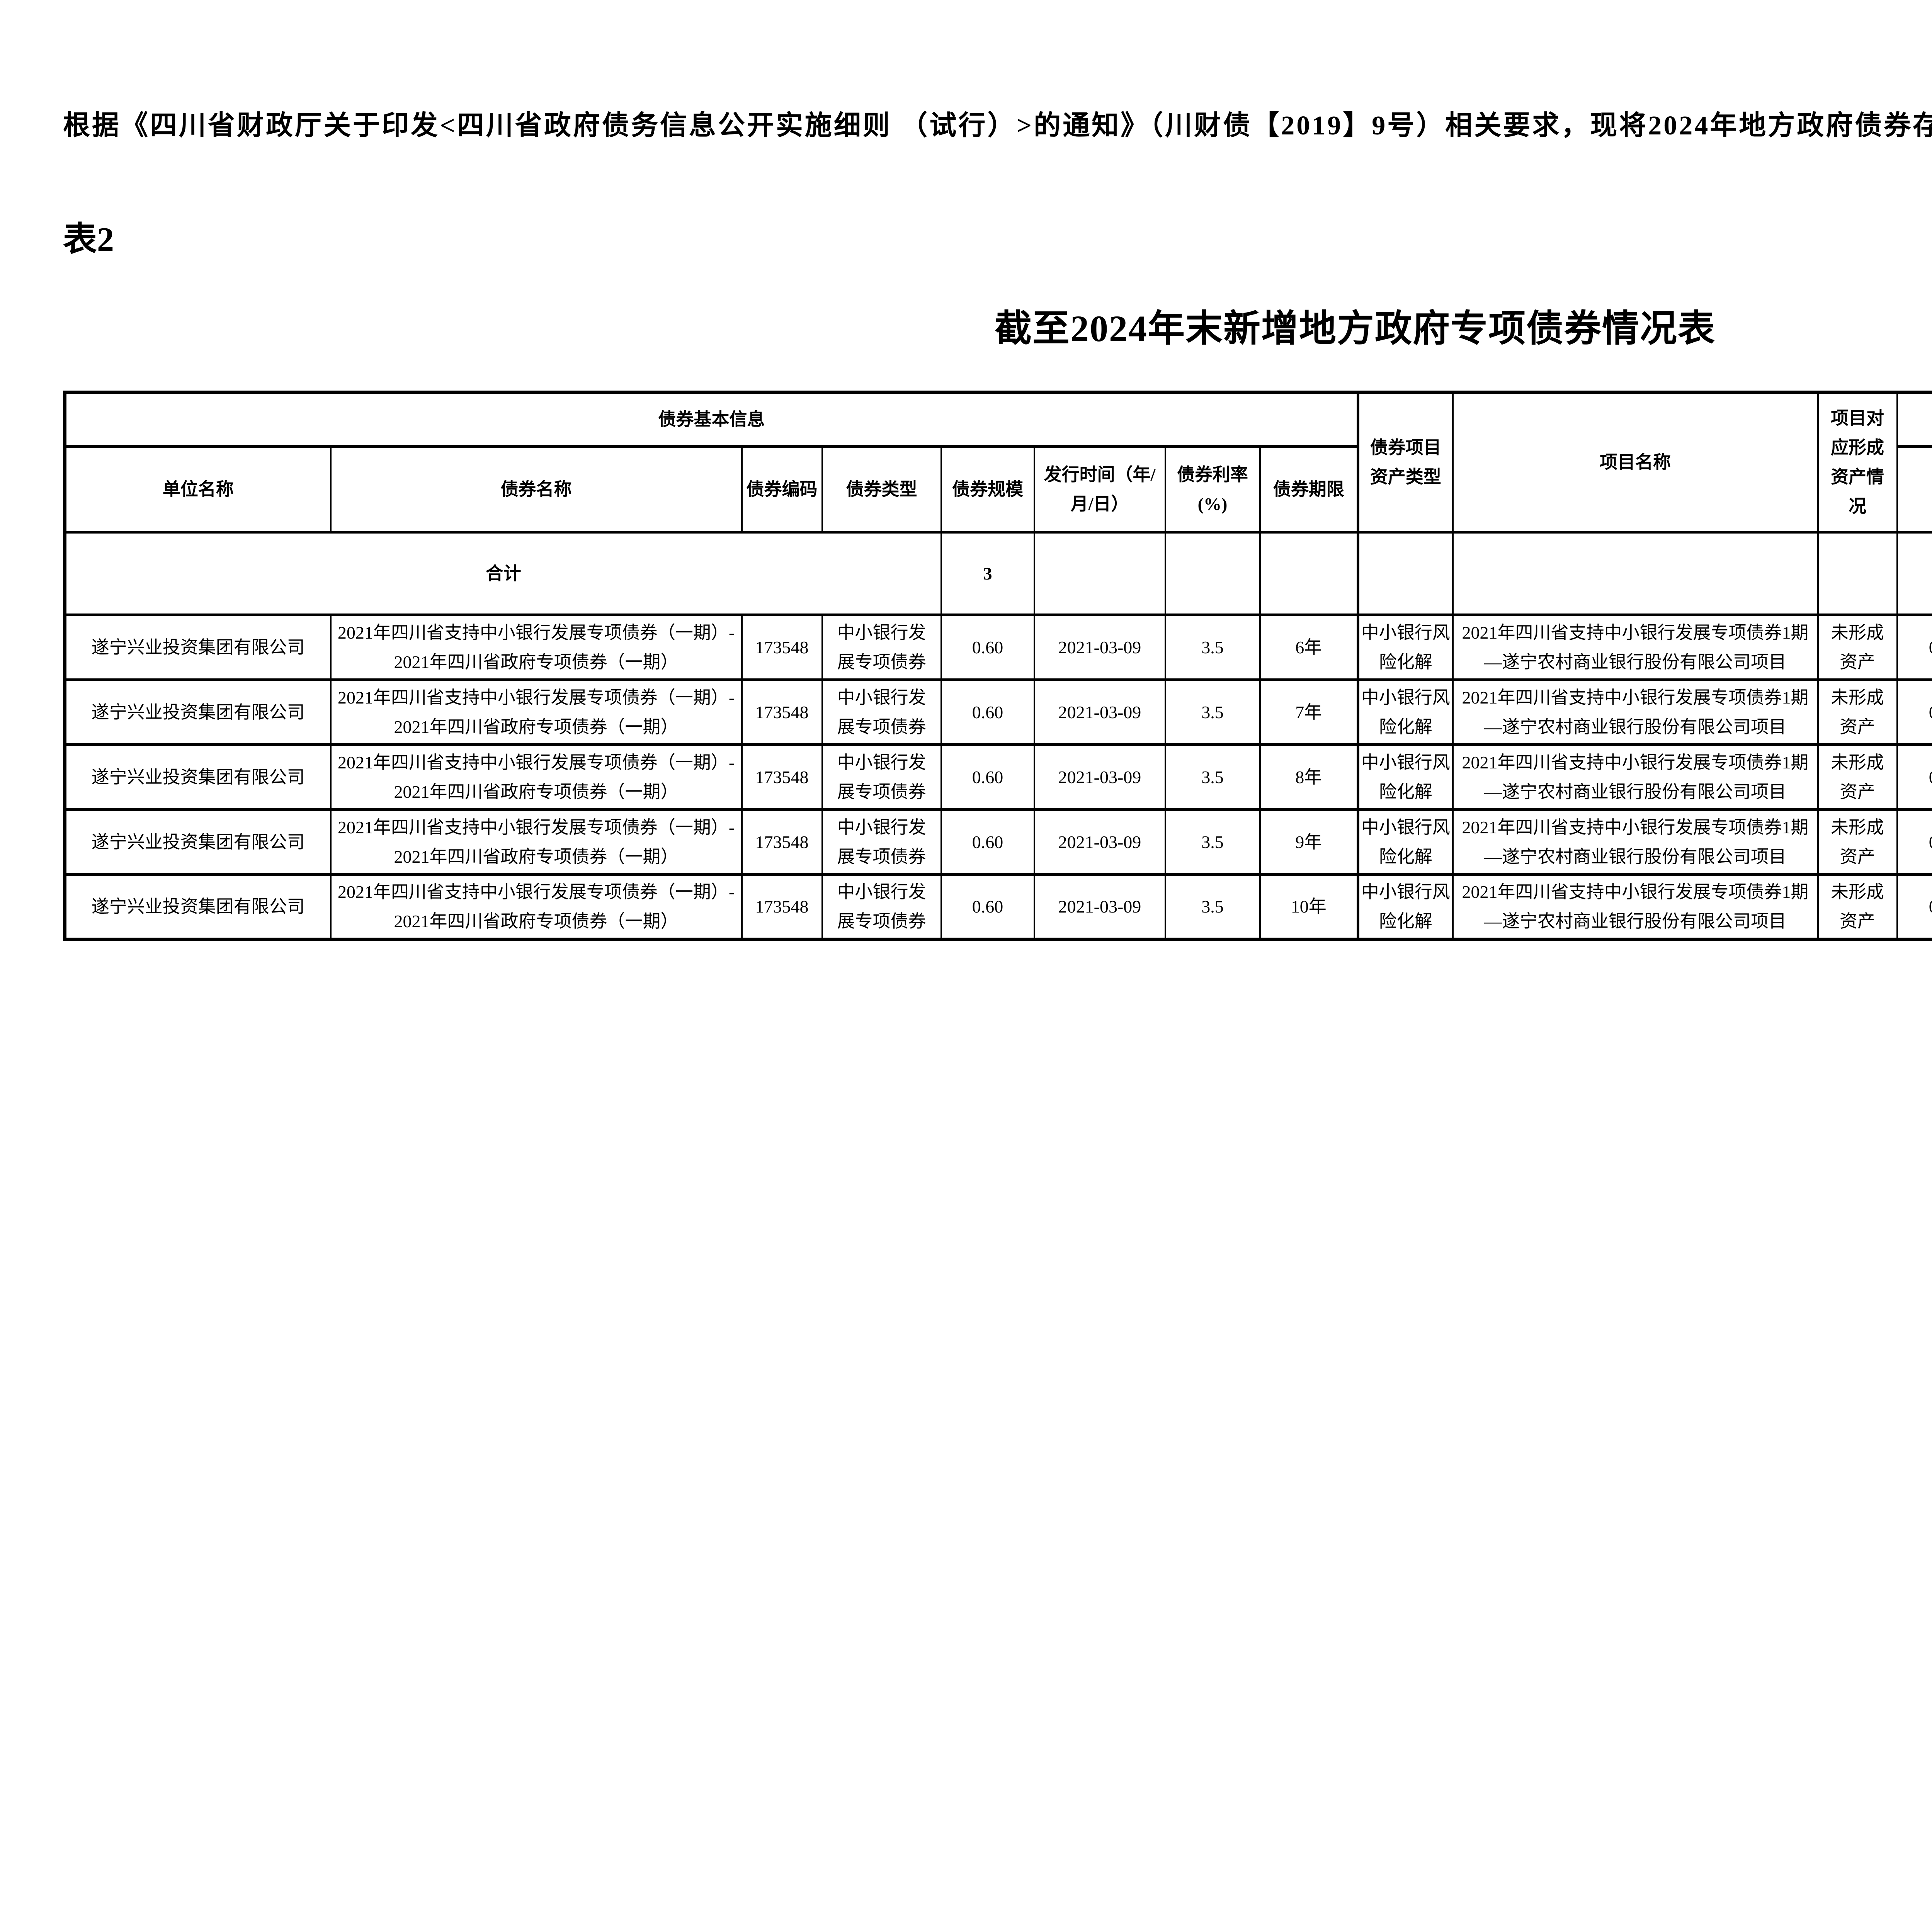 This screenshot has height=1917, width=1932. What do you see at coordinates (536, 489) in the screenshot?
I see `header-bond-name: 债券名称` at bounding box center [536, 489].